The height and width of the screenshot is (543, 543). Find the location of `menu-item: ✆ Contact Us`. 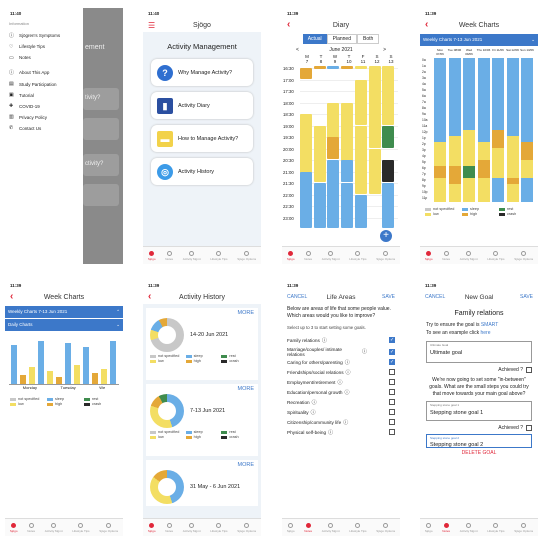

menu-item: ✆ Contact Us is located at coordinates (25, 128).